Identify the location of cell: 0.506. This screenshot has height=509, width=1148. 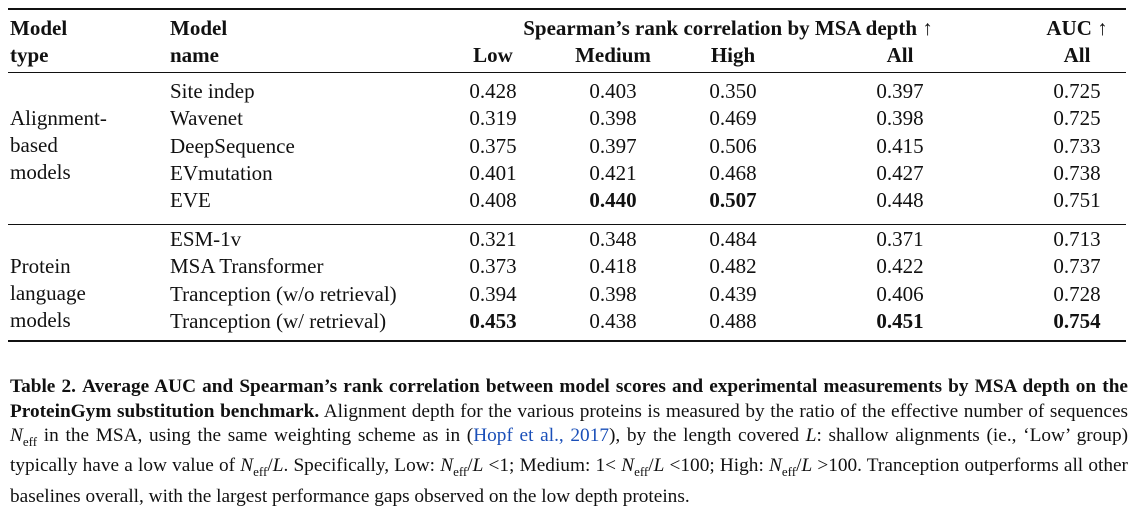
(733, 145).